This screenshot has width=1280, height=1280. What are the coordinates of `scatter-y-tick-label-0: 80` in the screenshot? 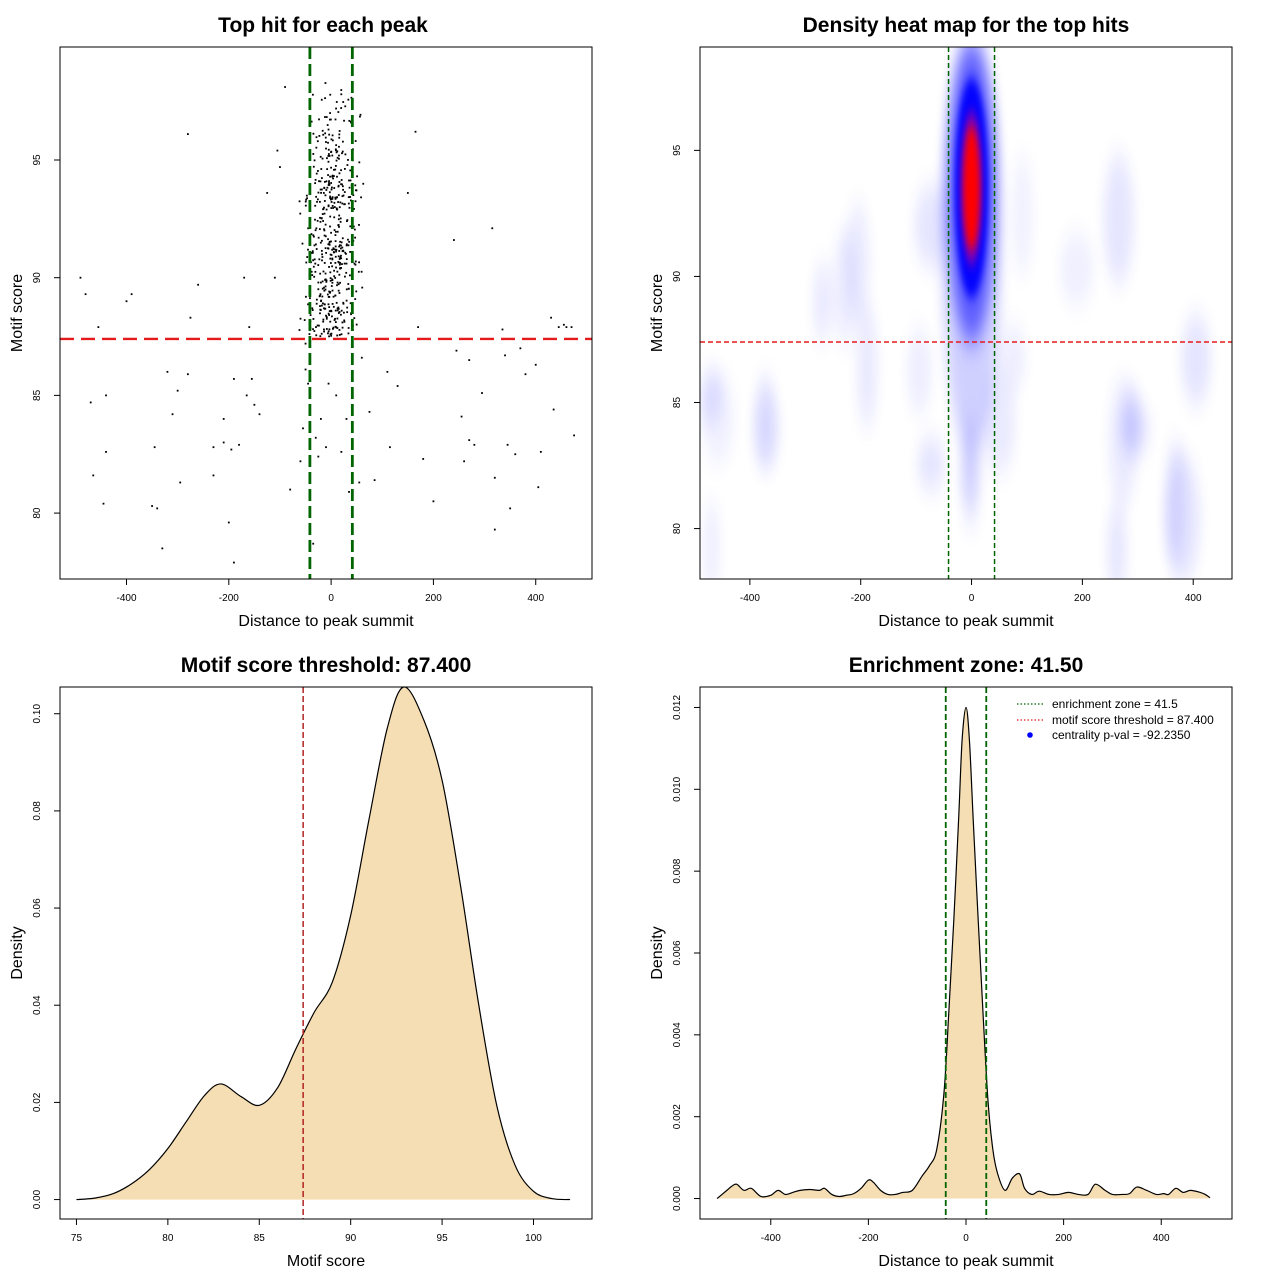 It's located at (37, 513).